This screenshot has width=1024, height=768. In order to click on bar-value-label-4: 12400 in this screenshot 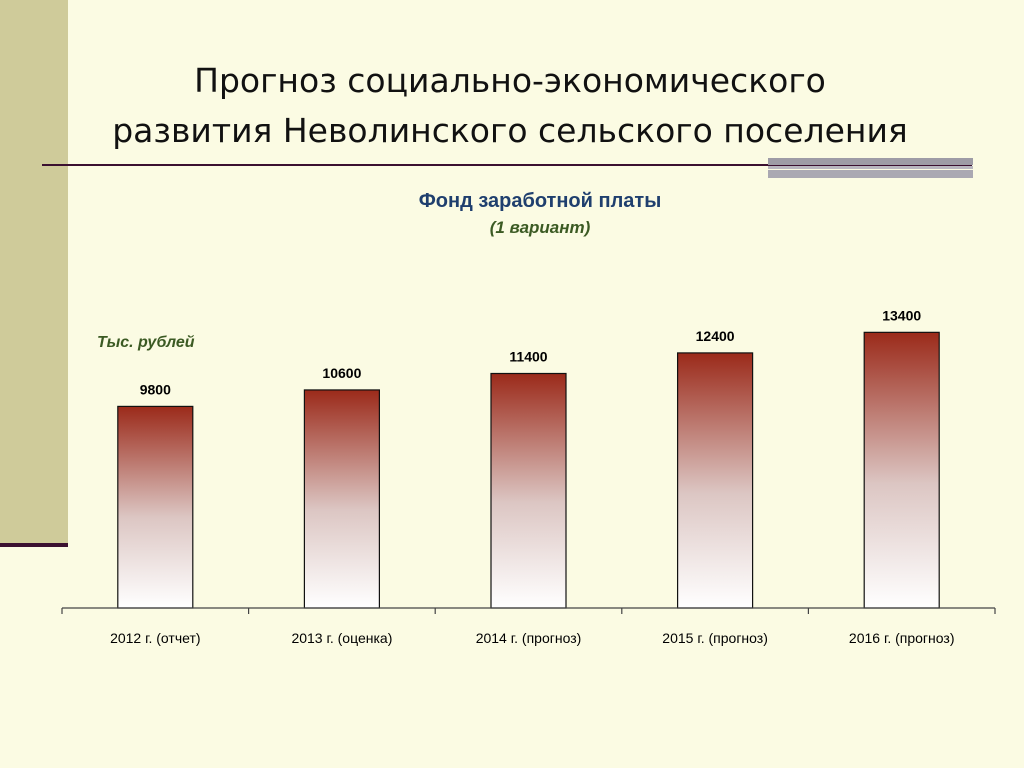, I will do `click(715, 336)`.